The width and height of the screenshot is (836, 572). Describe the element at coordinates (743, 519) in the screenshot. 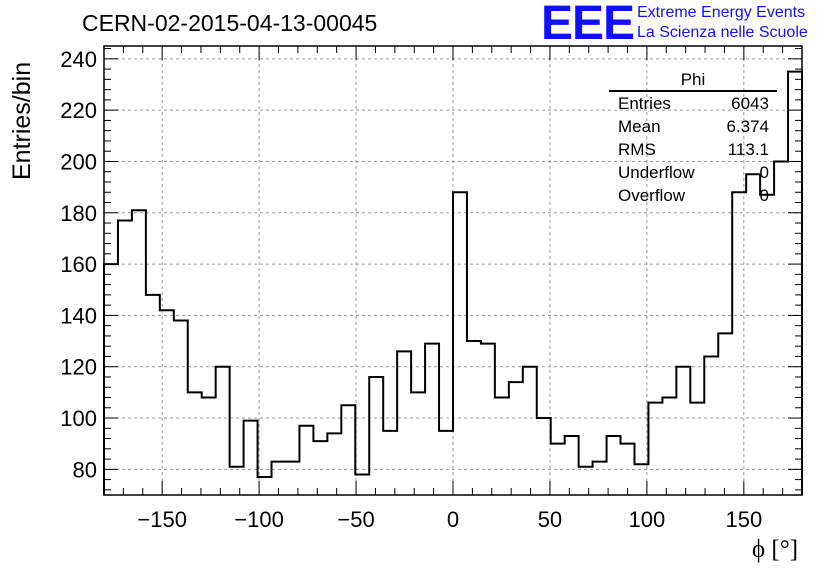

I see `x-tick-label: 150` at that location.